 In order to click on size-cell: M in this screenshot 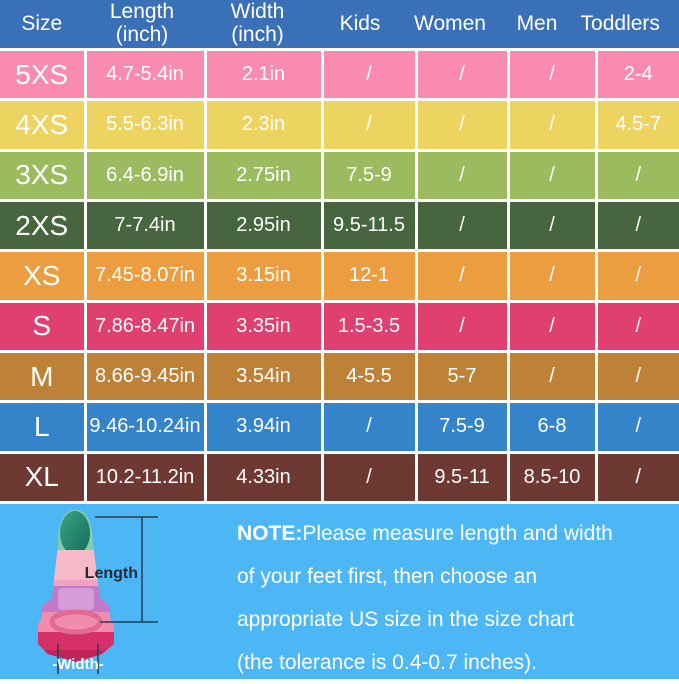, I will do `click(42, 376)`.